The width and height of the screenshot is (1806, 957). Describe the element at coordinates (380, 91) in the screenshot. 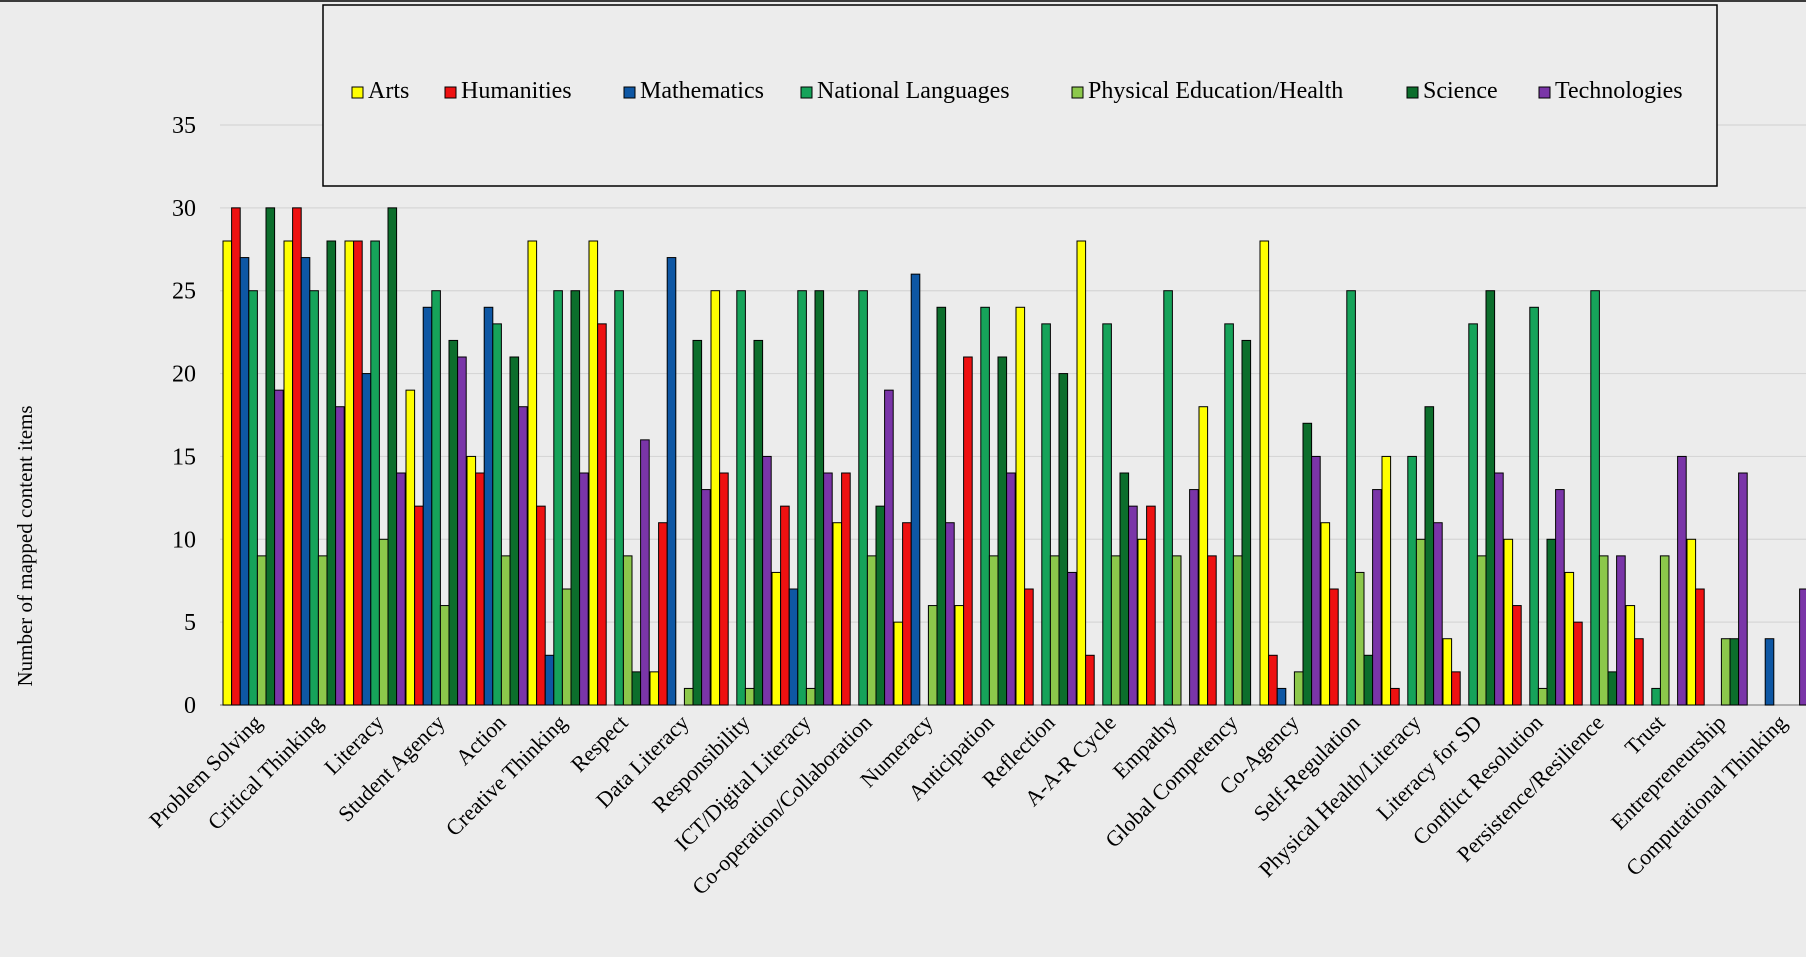

I see `legend-item: Arts` at that location.